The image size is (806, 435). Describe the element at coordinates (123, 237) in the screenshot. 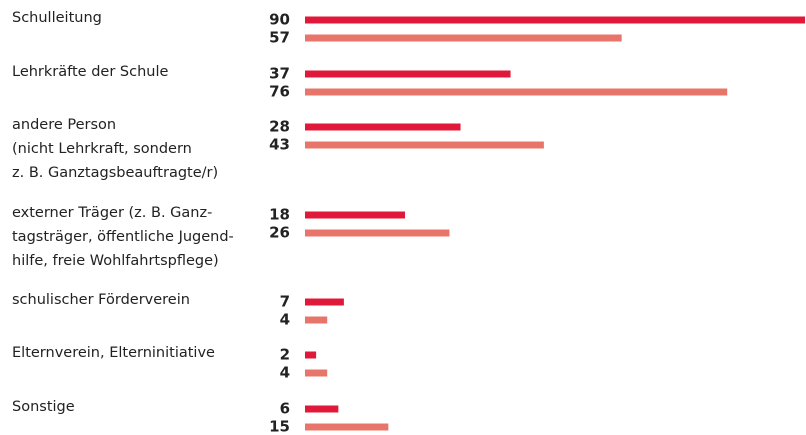

I see `category-label: tagsträger, öffentliche Jugend-` at that location.